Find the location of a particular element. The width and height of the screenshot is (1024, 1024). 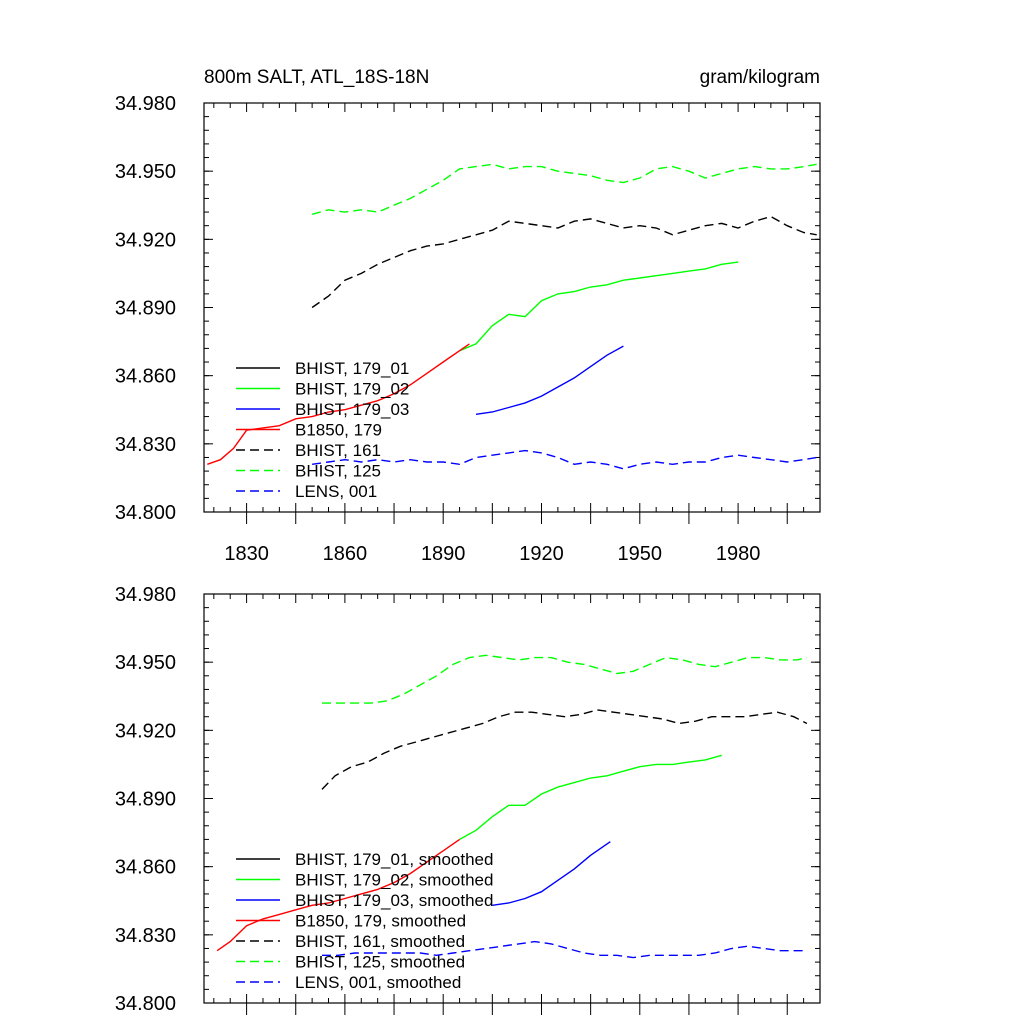

bottom-legend-label: BHIST, 179_01, smoothed is located at coordinates (394, 859).